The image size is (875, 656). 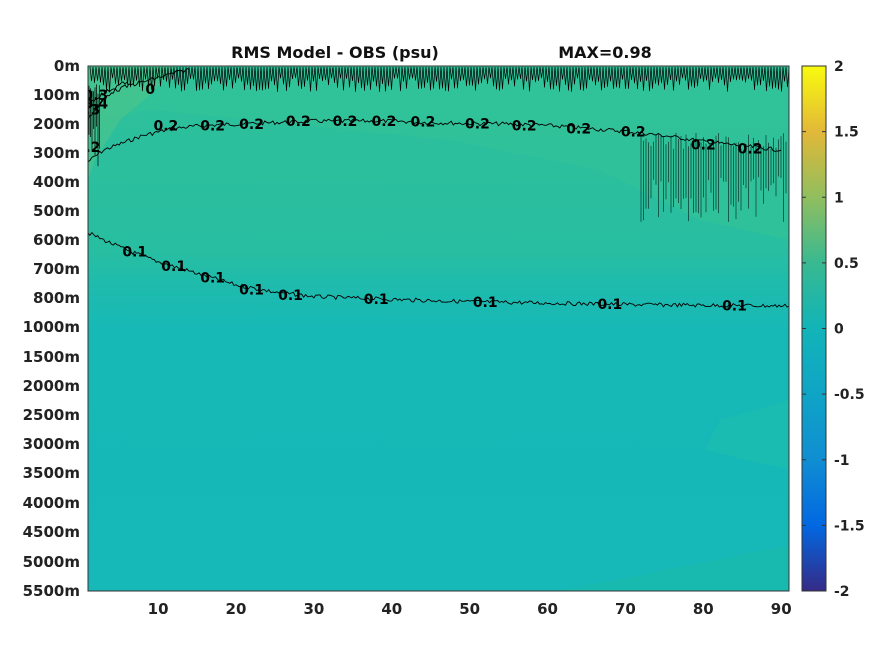 I want to click on y-tick-label: 5500m, so click(x=51, y=591).